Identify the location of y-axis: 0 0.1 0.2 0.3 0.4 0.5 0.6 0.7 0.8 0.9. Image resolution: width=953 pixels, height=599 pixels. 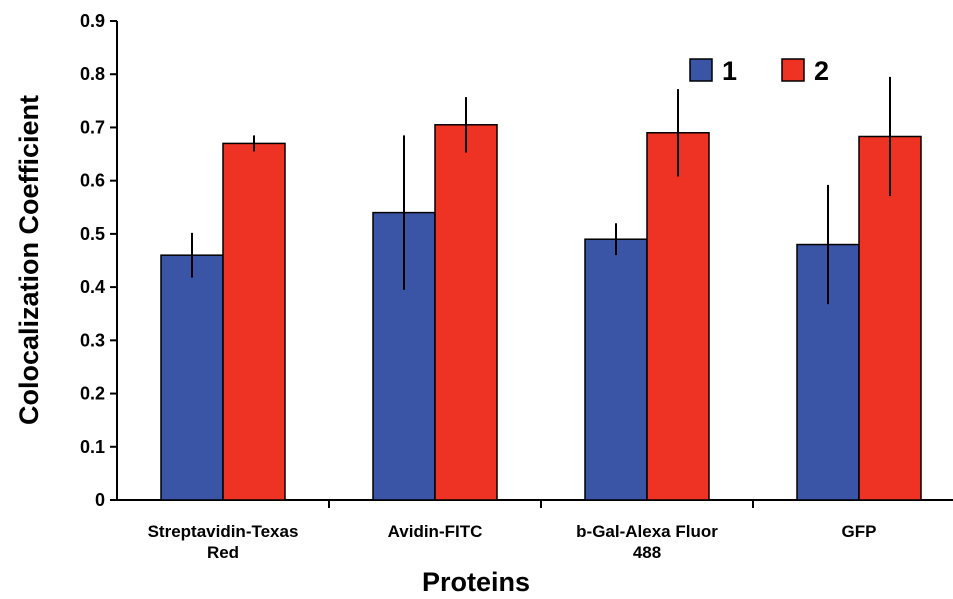
(99, 260).